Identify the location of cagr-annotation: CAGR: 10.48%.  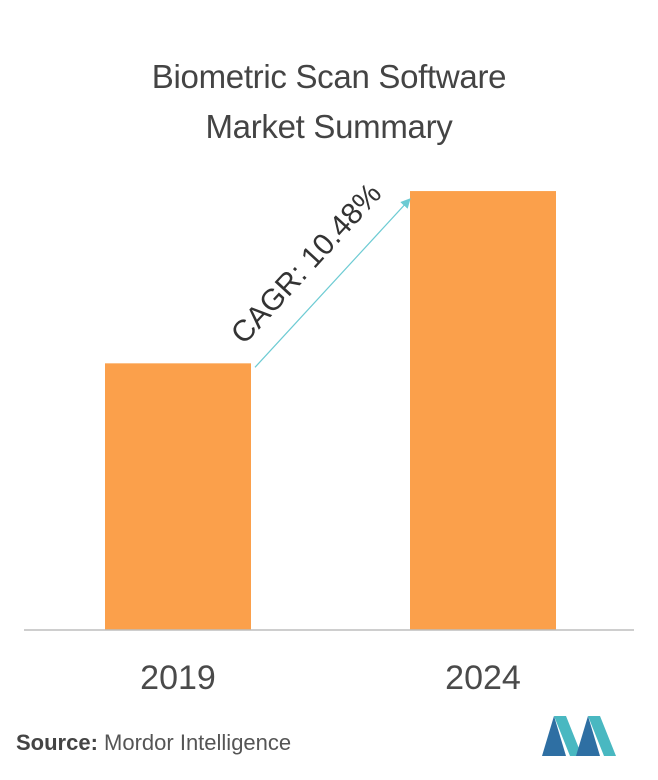
(306, 263).